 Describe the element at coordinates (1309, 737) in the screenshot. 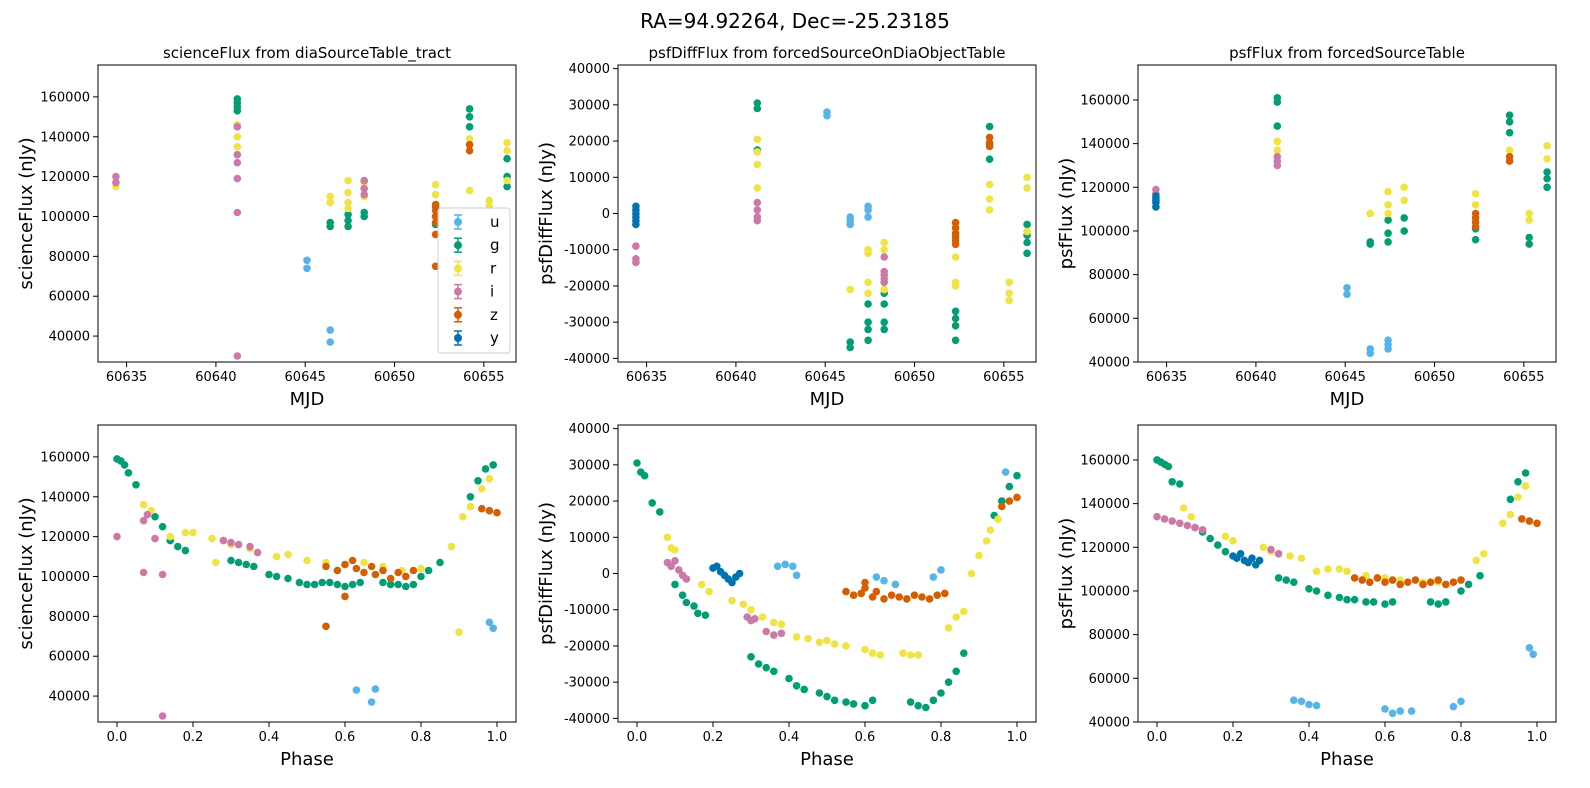

I see `x-tick-label: 0.4` at that location.